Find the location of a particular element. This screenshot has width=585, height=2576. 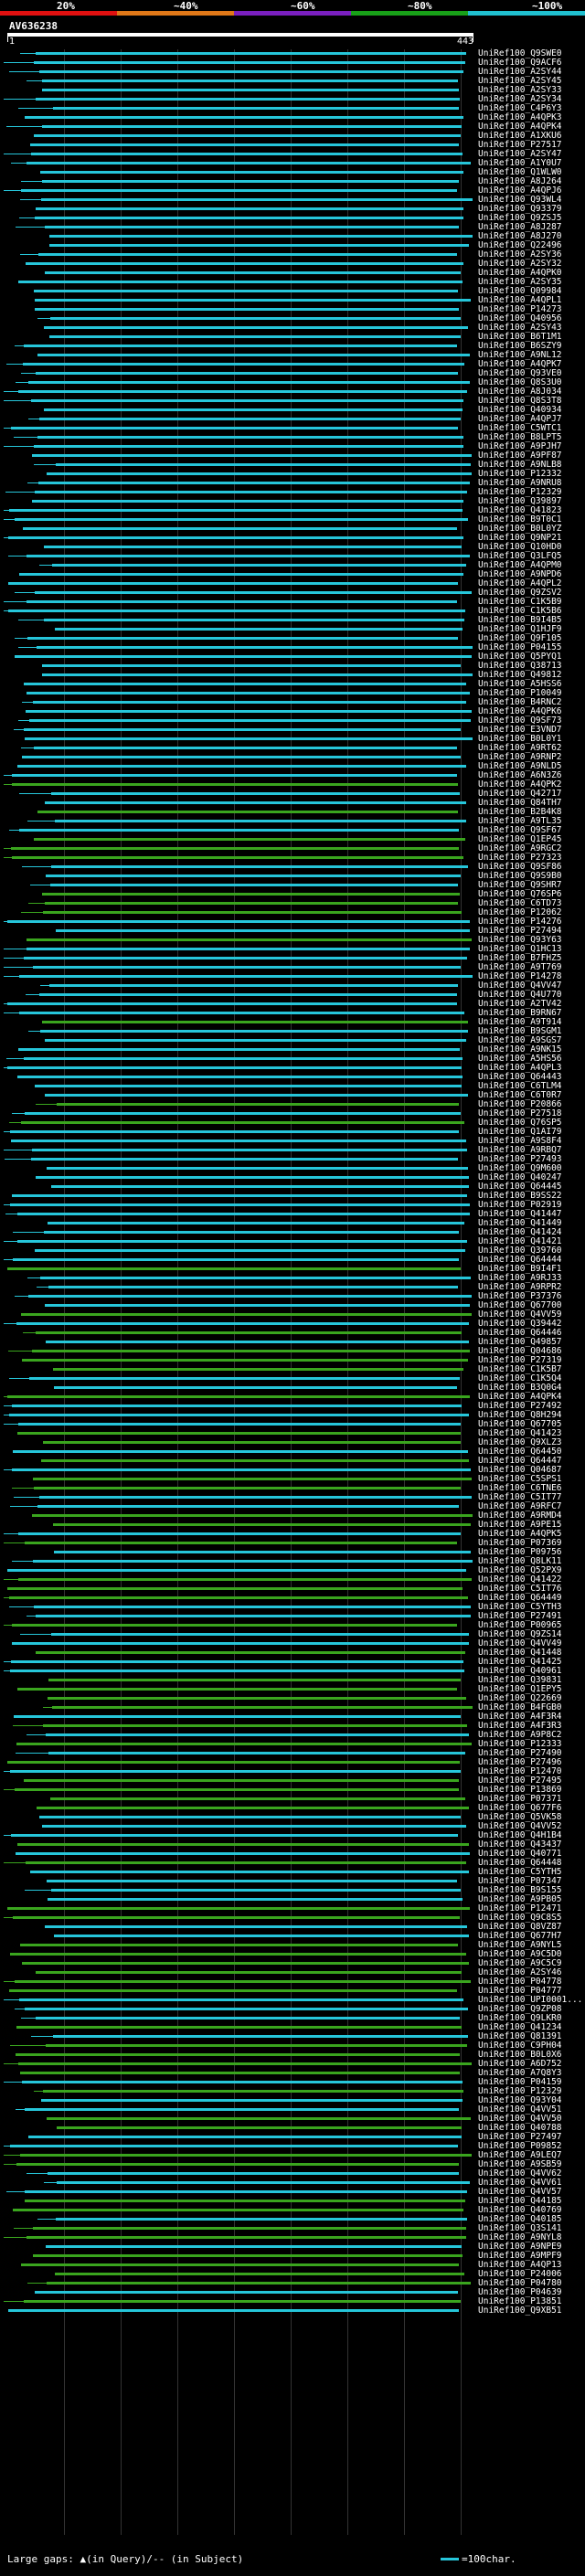

hit-row: UniRef100_A9NRU8 is located at coordinates (293, 483).